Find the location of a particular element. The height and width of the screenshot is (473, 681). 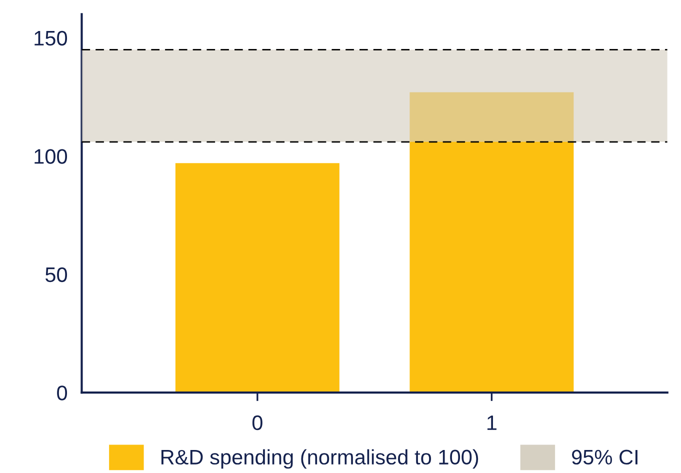

y-tick-label: 150 is located at coordinates (51, 38).